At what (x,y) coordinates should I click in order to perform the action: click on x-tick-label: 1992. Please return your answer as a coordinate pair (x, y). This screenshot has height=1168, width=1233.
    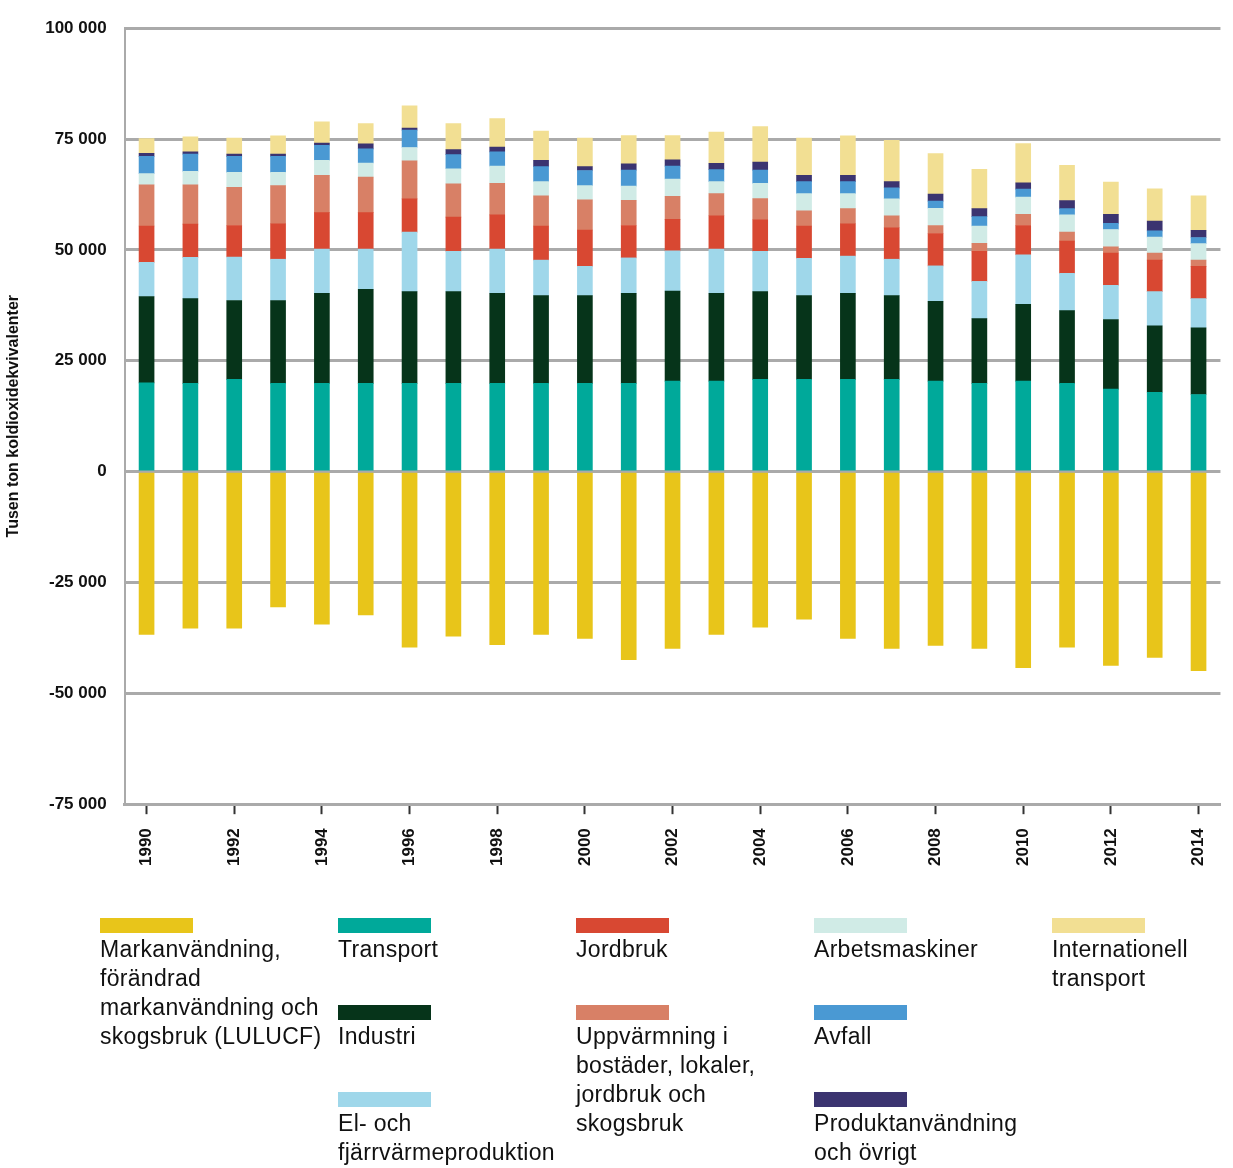
    Looking at the image, I should click on (233, 847).